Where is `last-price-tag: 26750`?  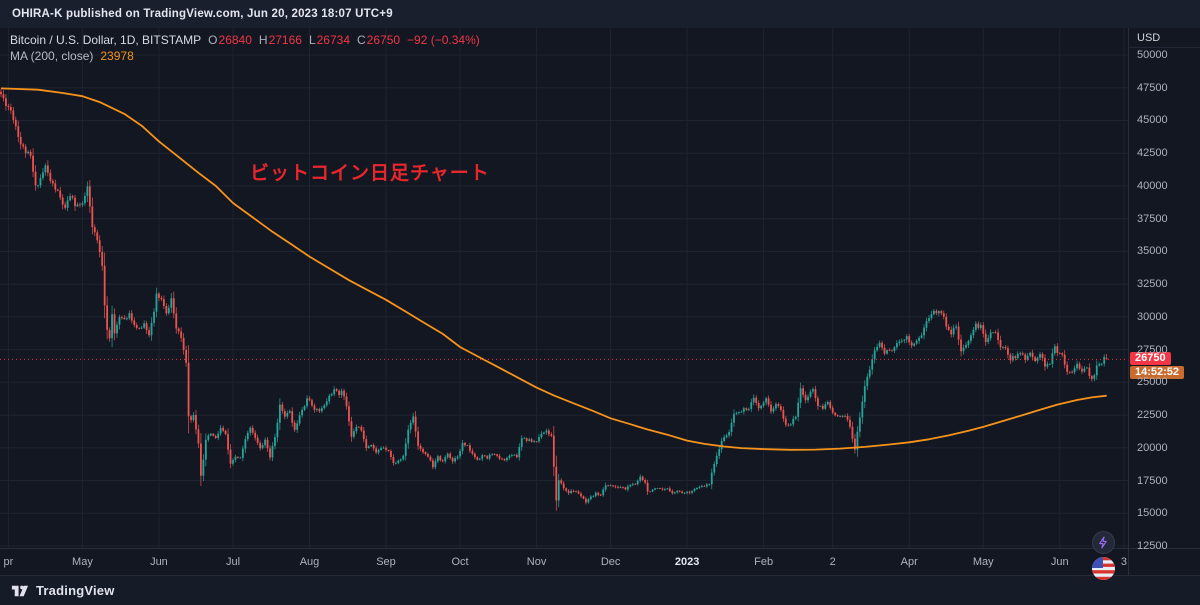 last-price-tag: 26750 is located at coordinates (1150, 358).